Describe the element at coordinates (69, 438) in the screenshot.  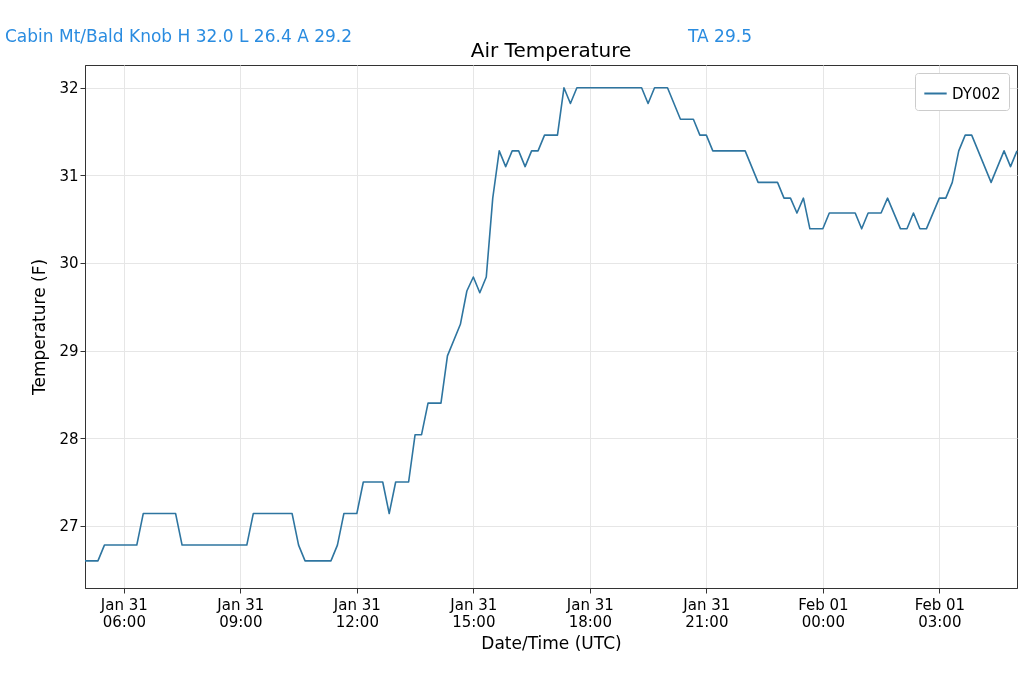
I see `y-tick-label: 28` at that location.